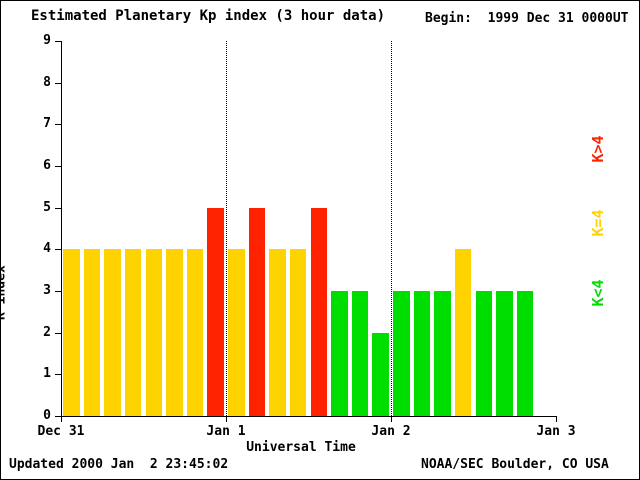 This screenshot has height=480, width=640. What do you see at coordinates (515, 464) in the screenshot?
I see `source-credit: NOAA/SEC Boulder, CO USA` at bounding box center [515, 464].